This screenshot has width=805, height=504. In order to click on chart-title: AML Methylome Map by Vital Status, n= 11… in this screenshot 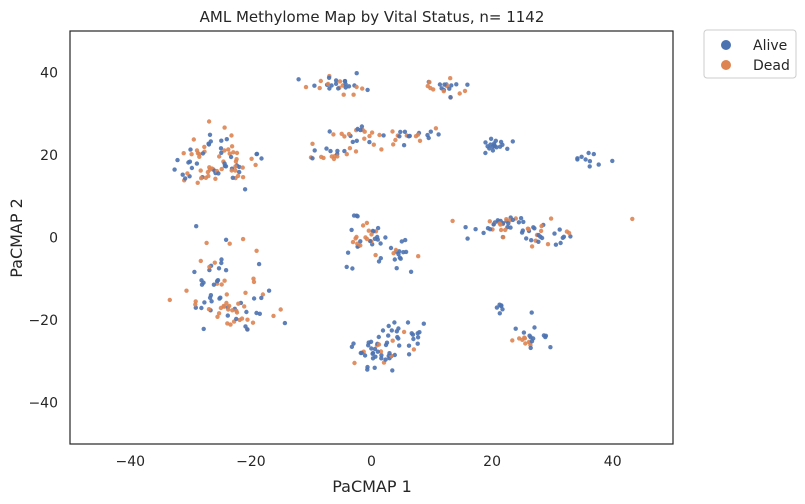, I will do `click(372, 17)`.